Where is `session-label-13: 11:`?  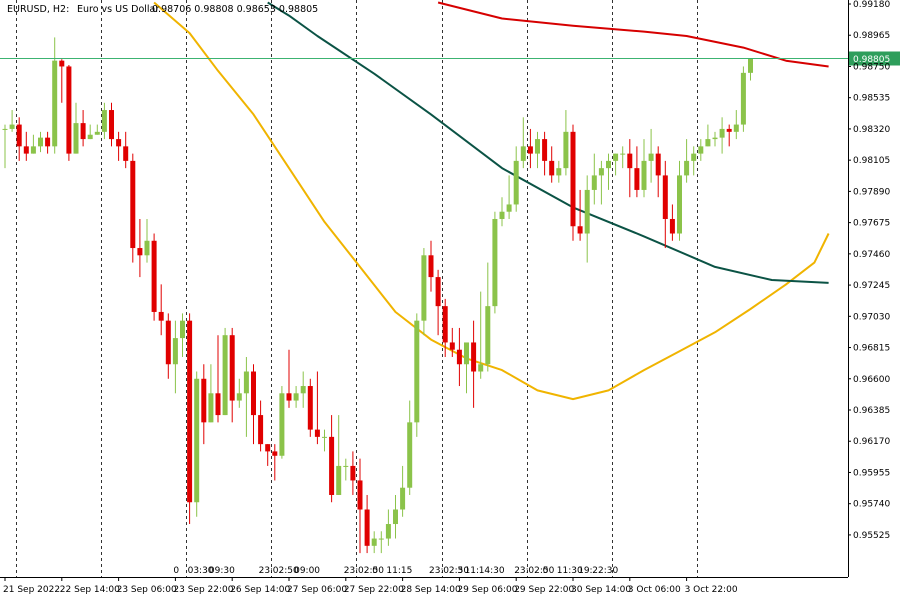 session-label-13: 11: is located at coordinates (472, 571).